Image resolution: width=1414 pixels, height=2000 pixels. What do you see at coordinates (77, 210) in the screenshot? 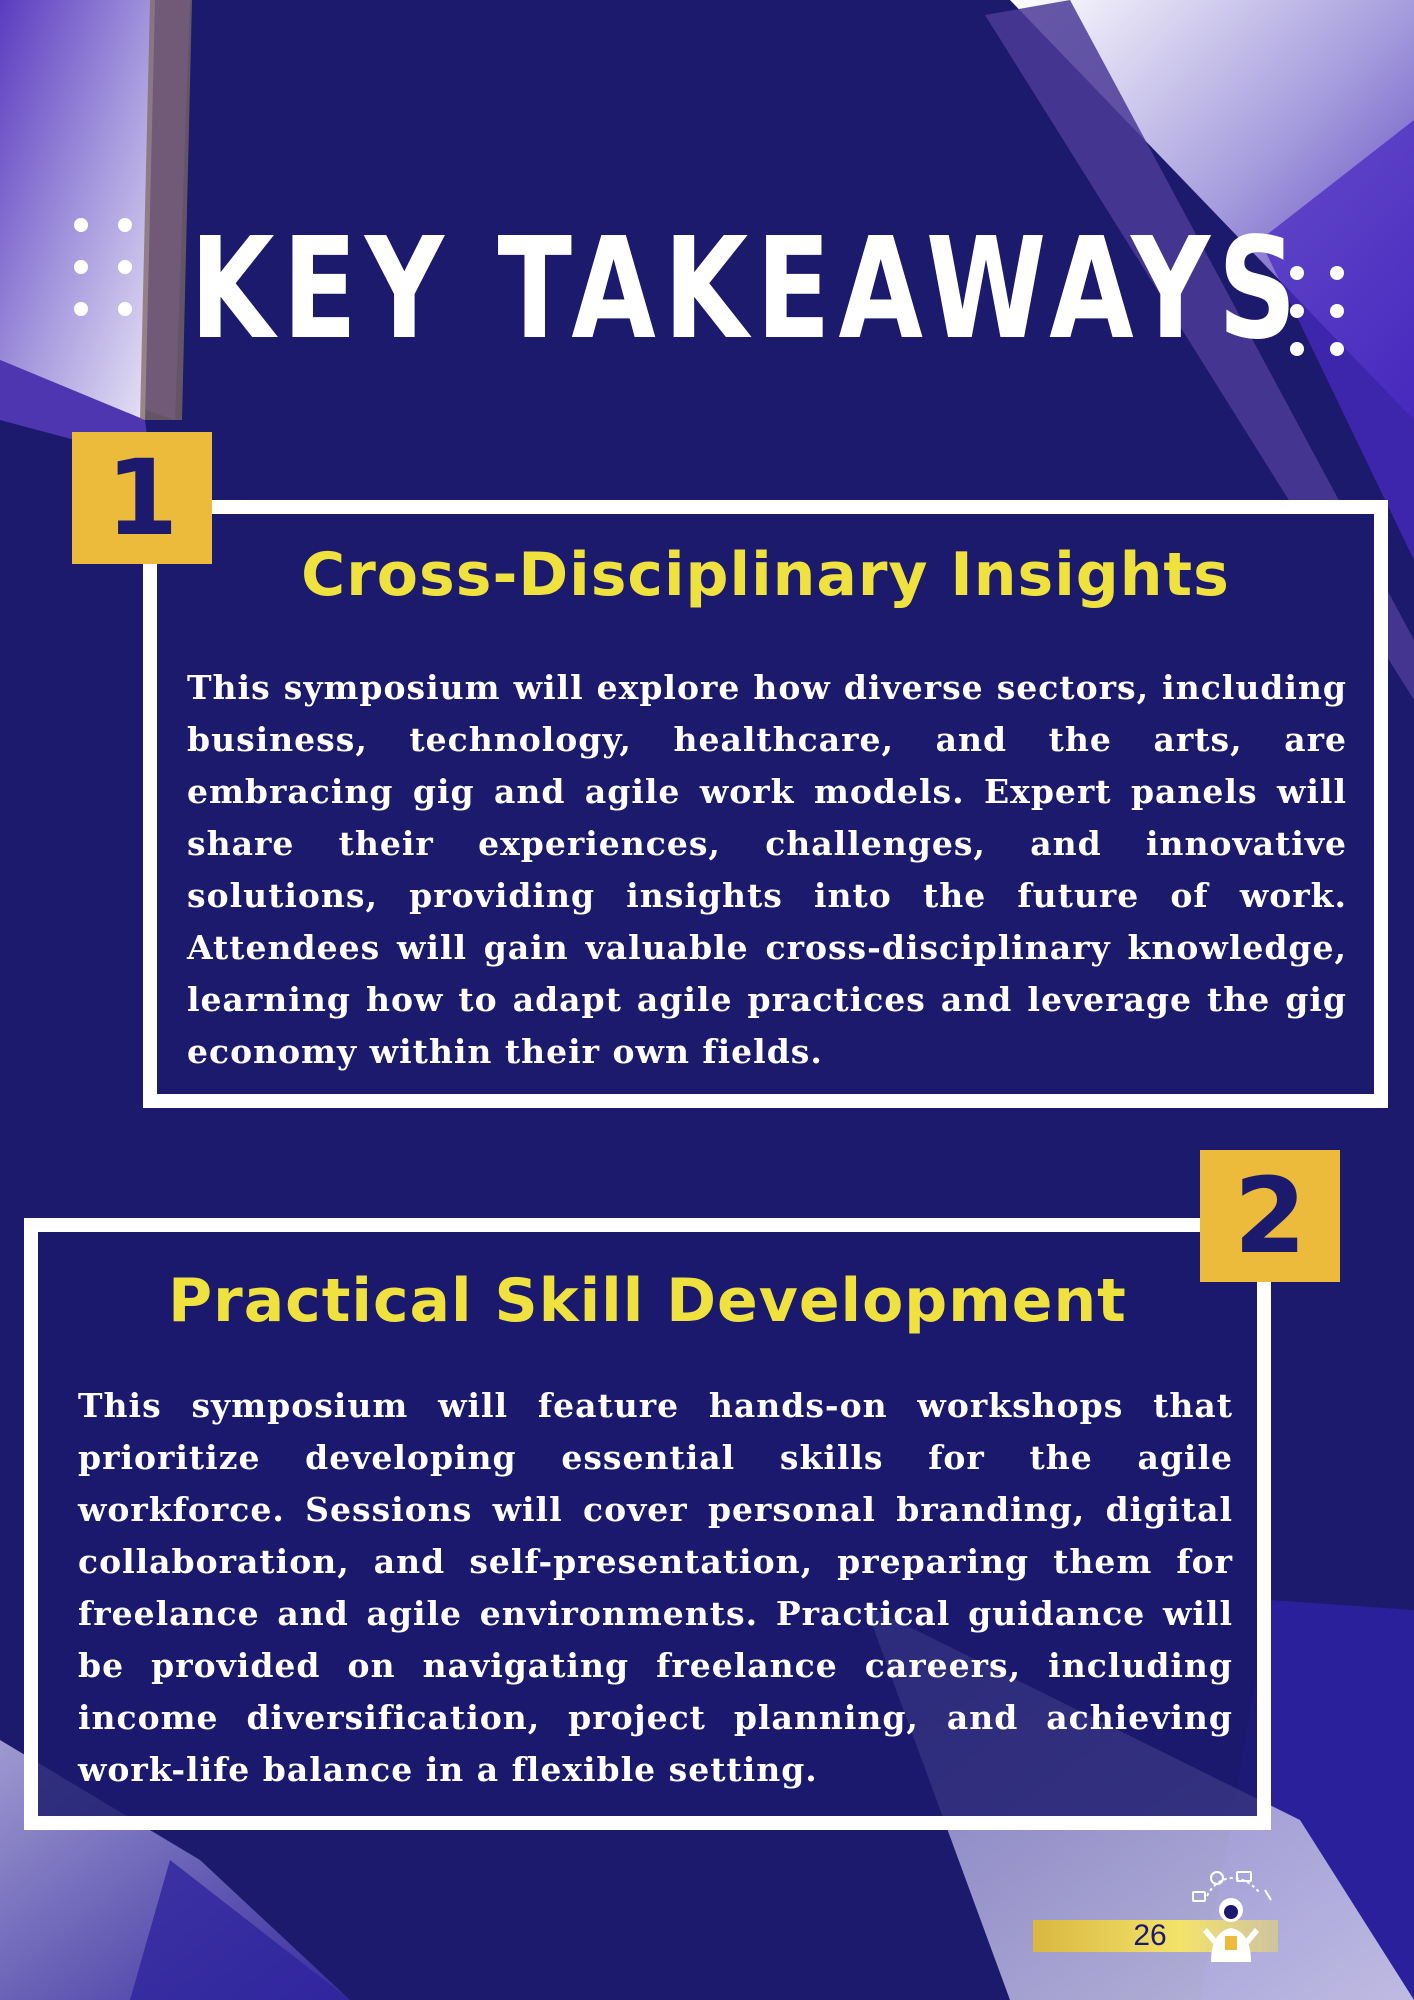
I see `bg-shape-top-left-light` at bounding box center [77, 210].